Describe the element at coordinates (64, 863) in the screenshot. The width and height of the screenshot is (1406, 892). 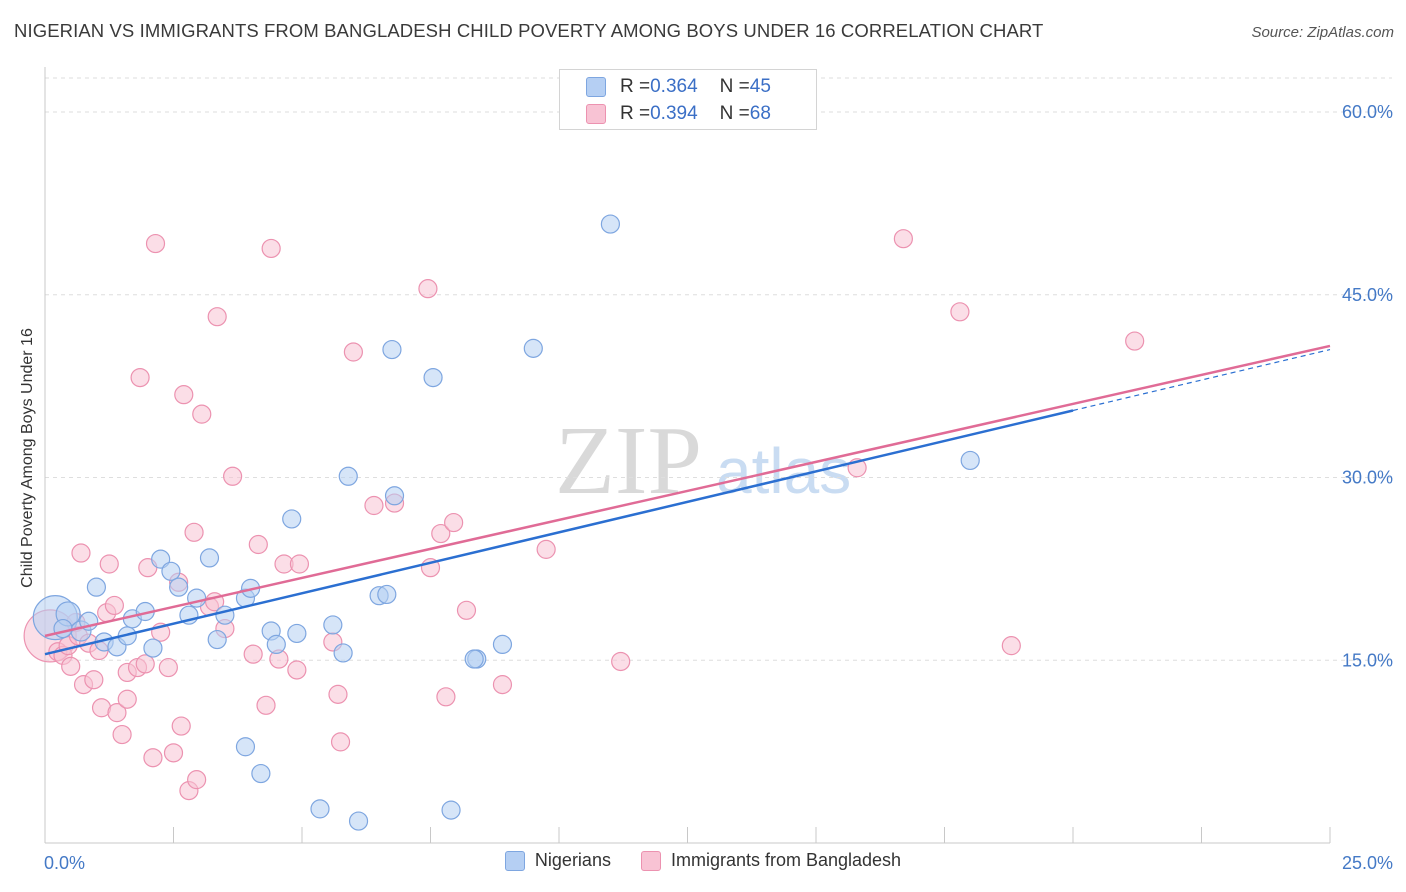
I see `x-tick-label: 0.0%` at that location.